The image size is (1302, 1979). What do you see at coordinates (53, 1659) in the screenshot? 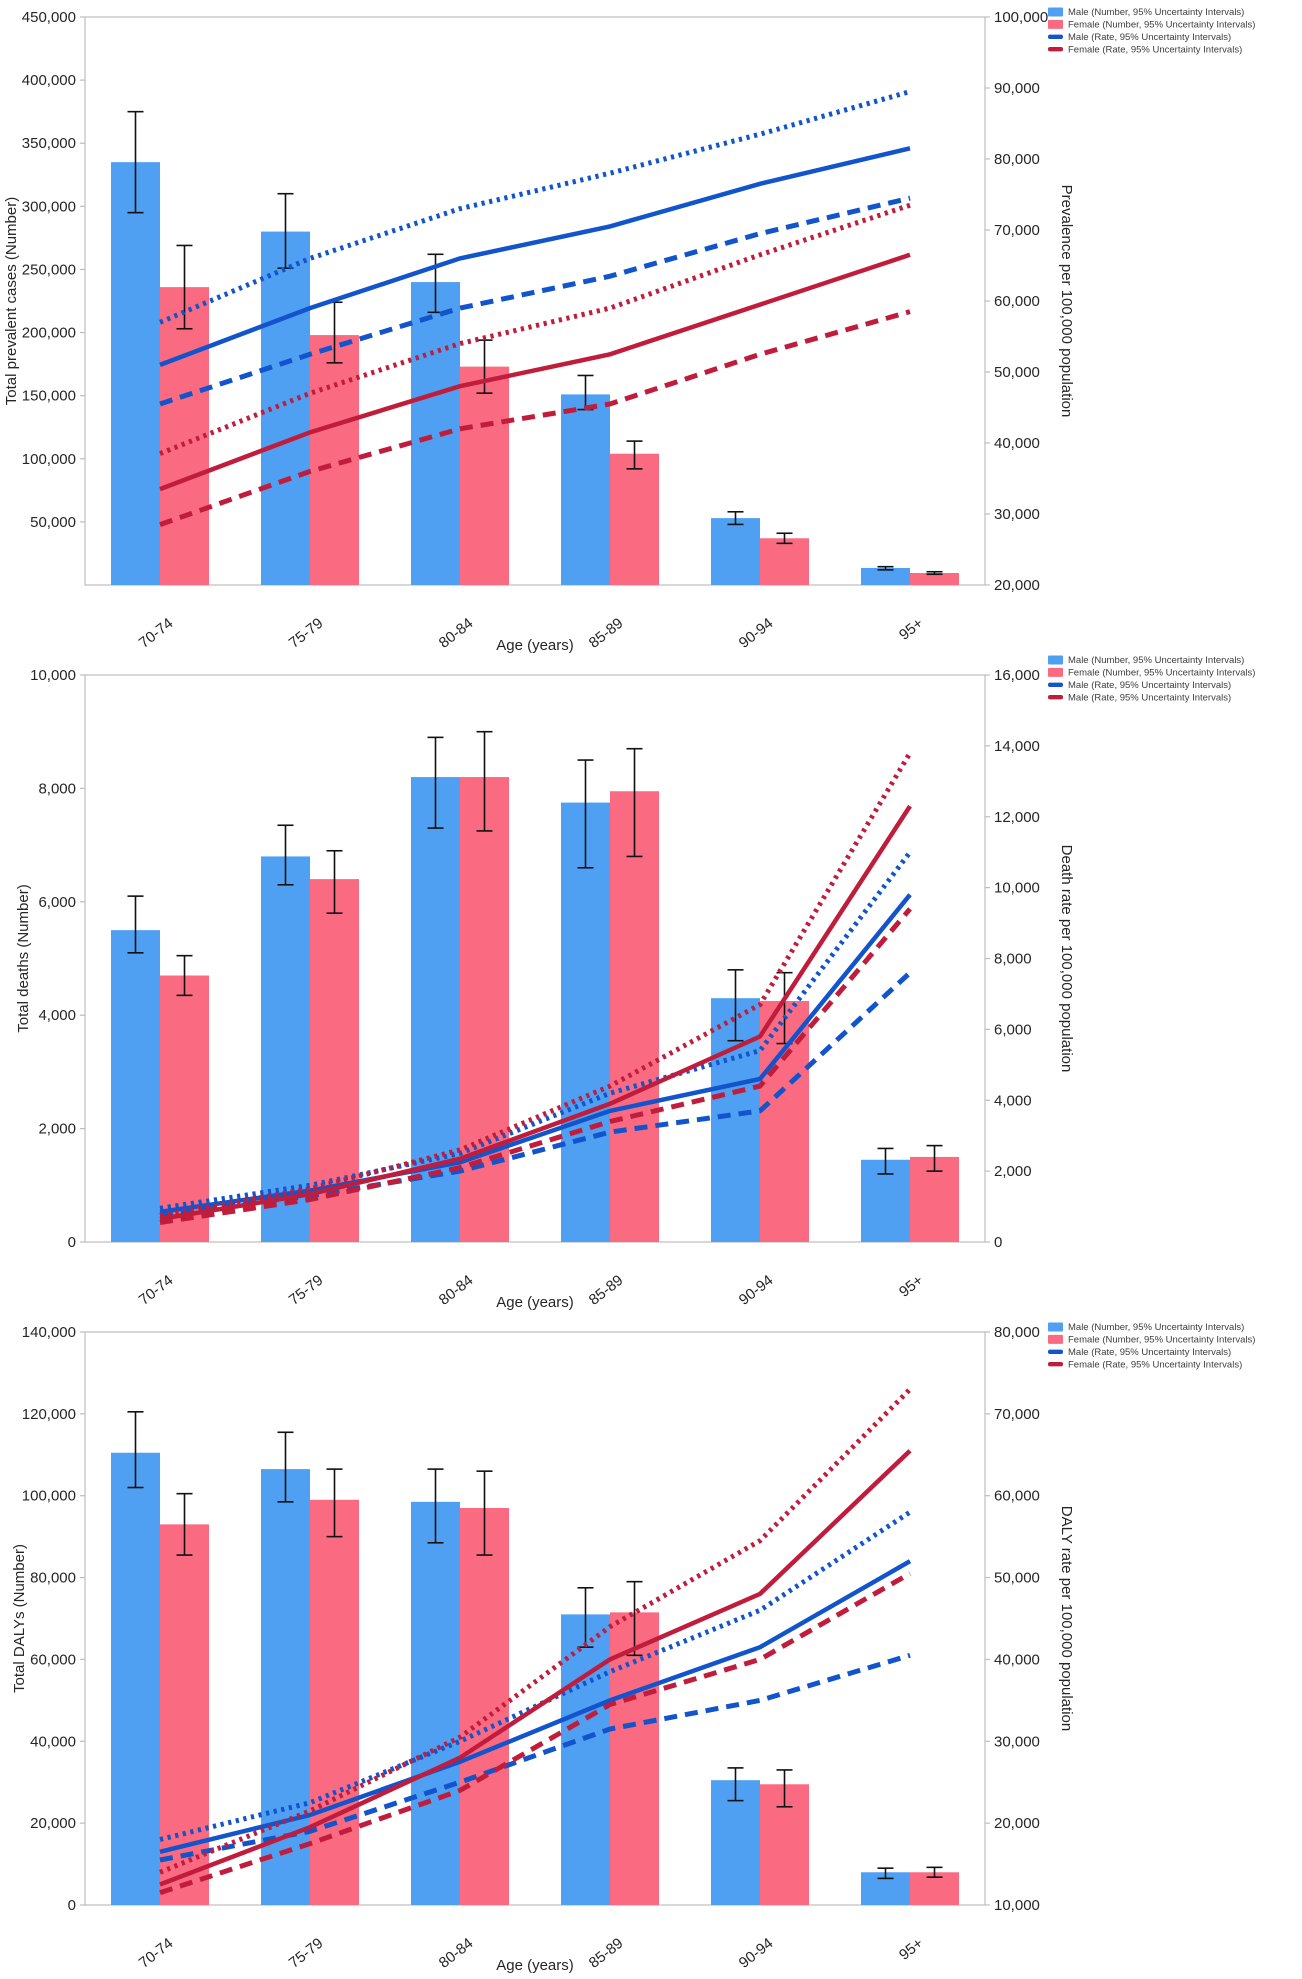
I see `left-axis-tick-label: 60,000` at bounding box center [53, 1659].